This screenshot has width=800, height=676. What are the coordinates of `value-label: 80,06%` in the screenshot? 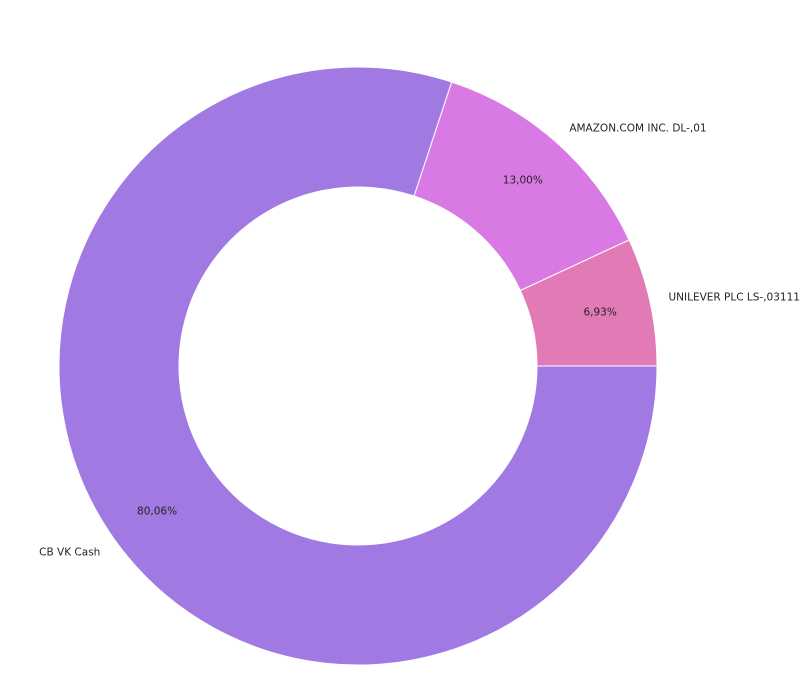 It's located at (157, 511).